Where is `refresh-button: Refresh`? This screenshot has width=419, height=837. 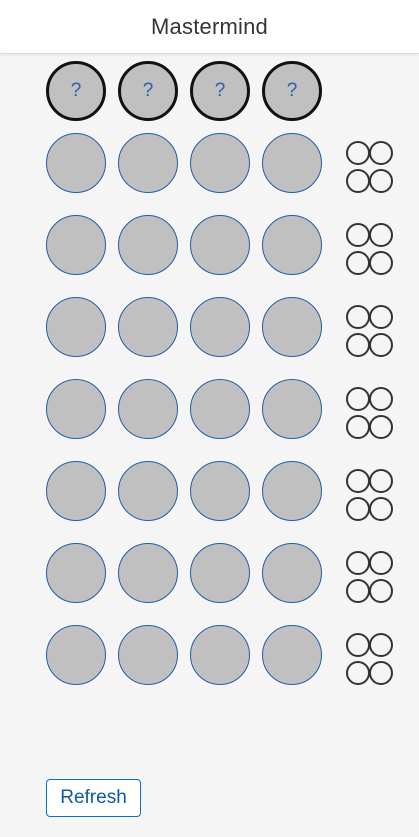 refresh-button: Refresh is located at coordinates (93, 798).